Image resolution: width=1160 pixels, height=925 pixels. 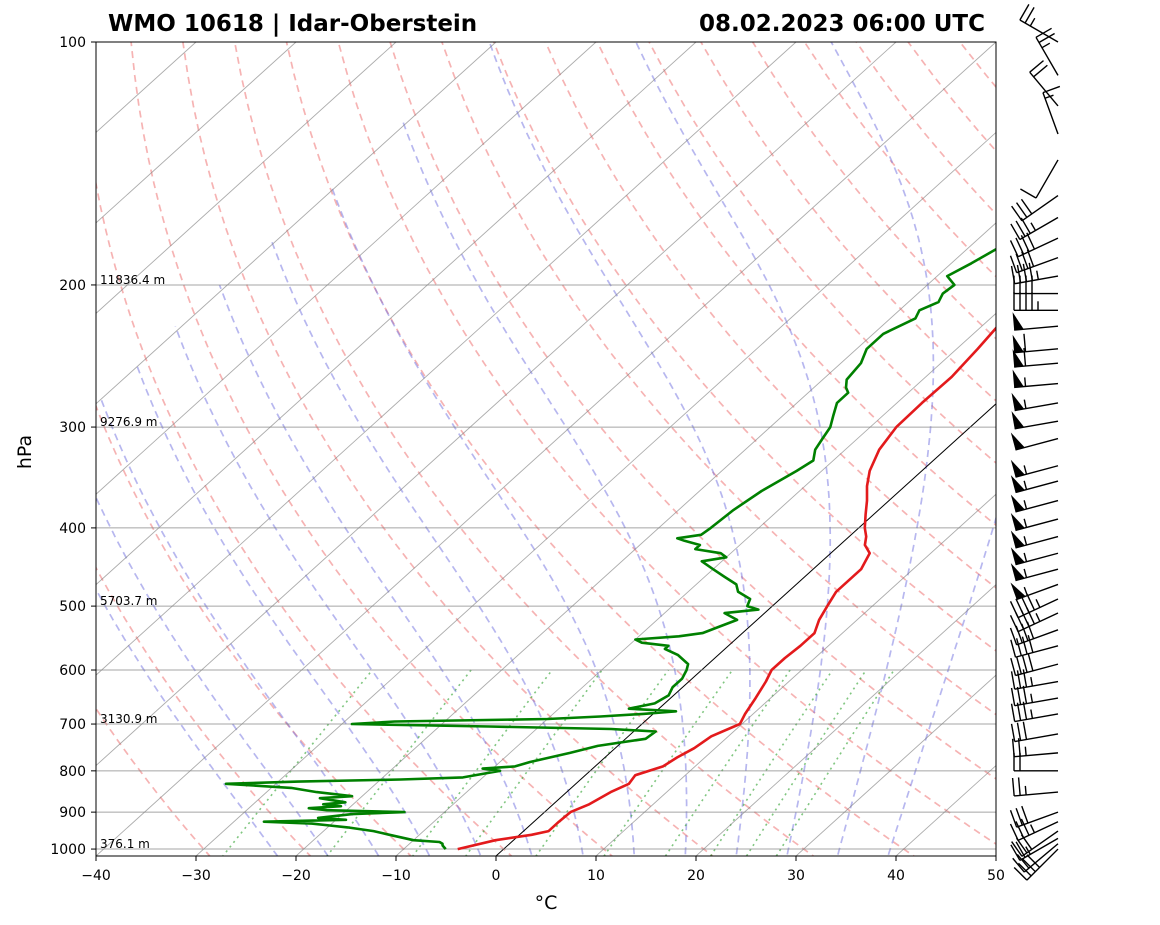 What do you see at coordinates (546, 903) in the screenshot?
I see `x-axis-label: °C` at bounding box center [546, 903].